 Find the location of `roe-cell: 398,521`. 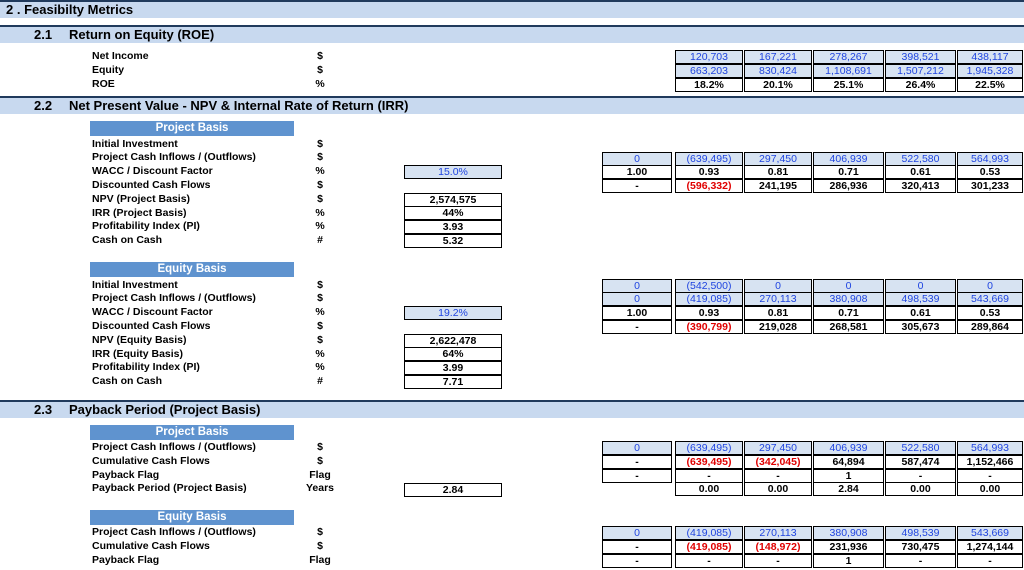

roe-cell: 398,521 is located at coordinates (920, 57).